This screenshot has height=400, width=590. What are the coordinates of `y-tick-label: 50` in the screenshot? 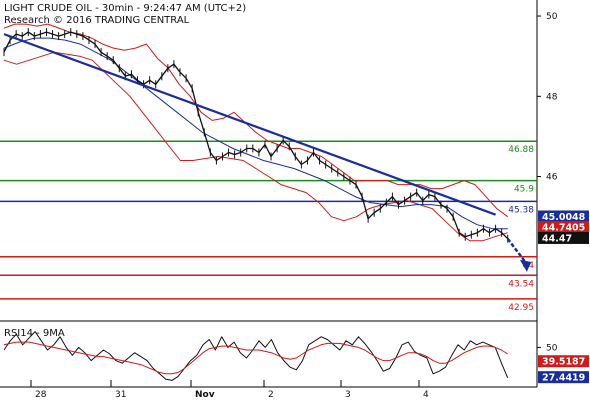 It's located at (552, 17).